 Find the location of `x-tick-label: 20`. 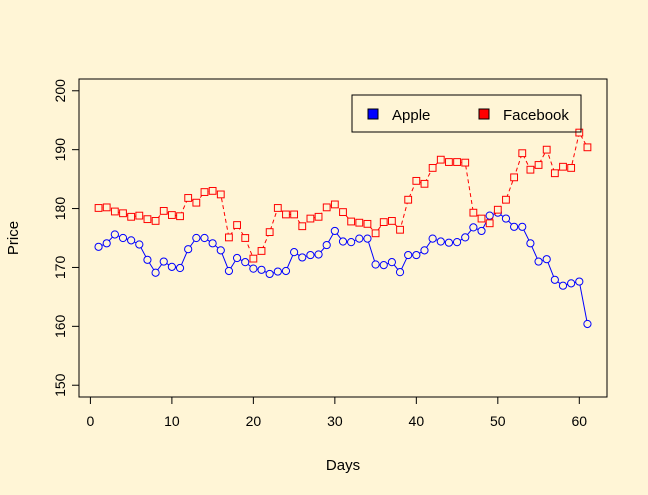

x-tick-label: 20 is located at coordinates (254, 421).